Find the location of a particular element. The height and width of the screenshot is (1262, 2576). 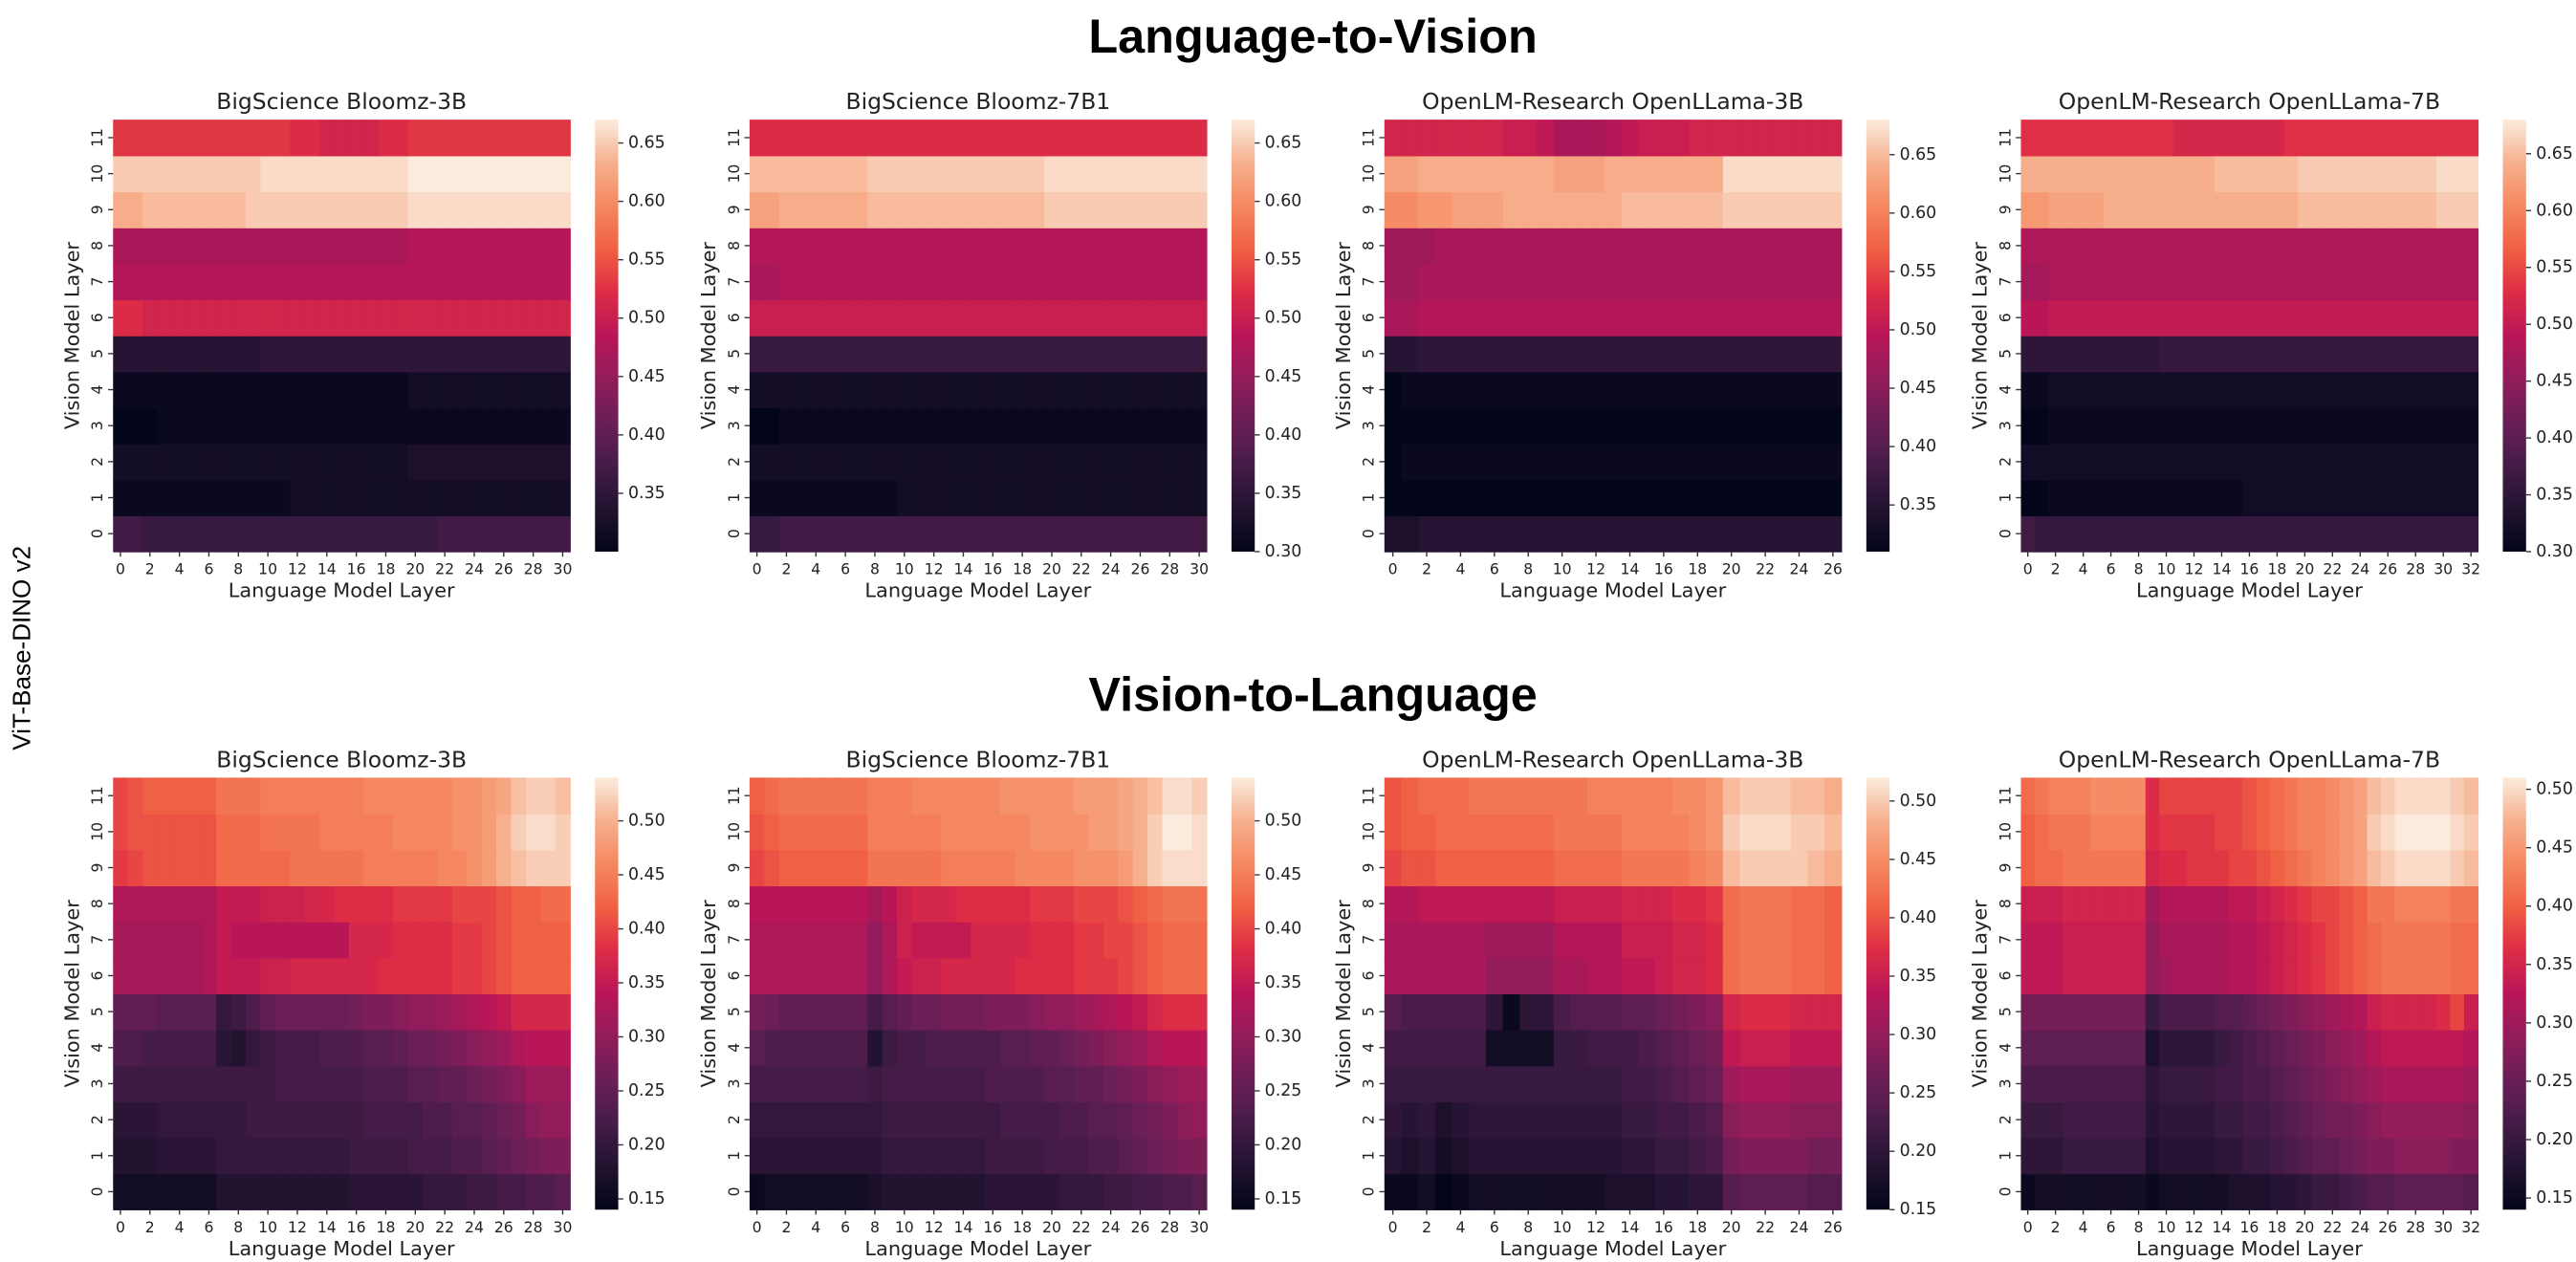

x-tick-label: 4 is located at coordinates (815, 569).